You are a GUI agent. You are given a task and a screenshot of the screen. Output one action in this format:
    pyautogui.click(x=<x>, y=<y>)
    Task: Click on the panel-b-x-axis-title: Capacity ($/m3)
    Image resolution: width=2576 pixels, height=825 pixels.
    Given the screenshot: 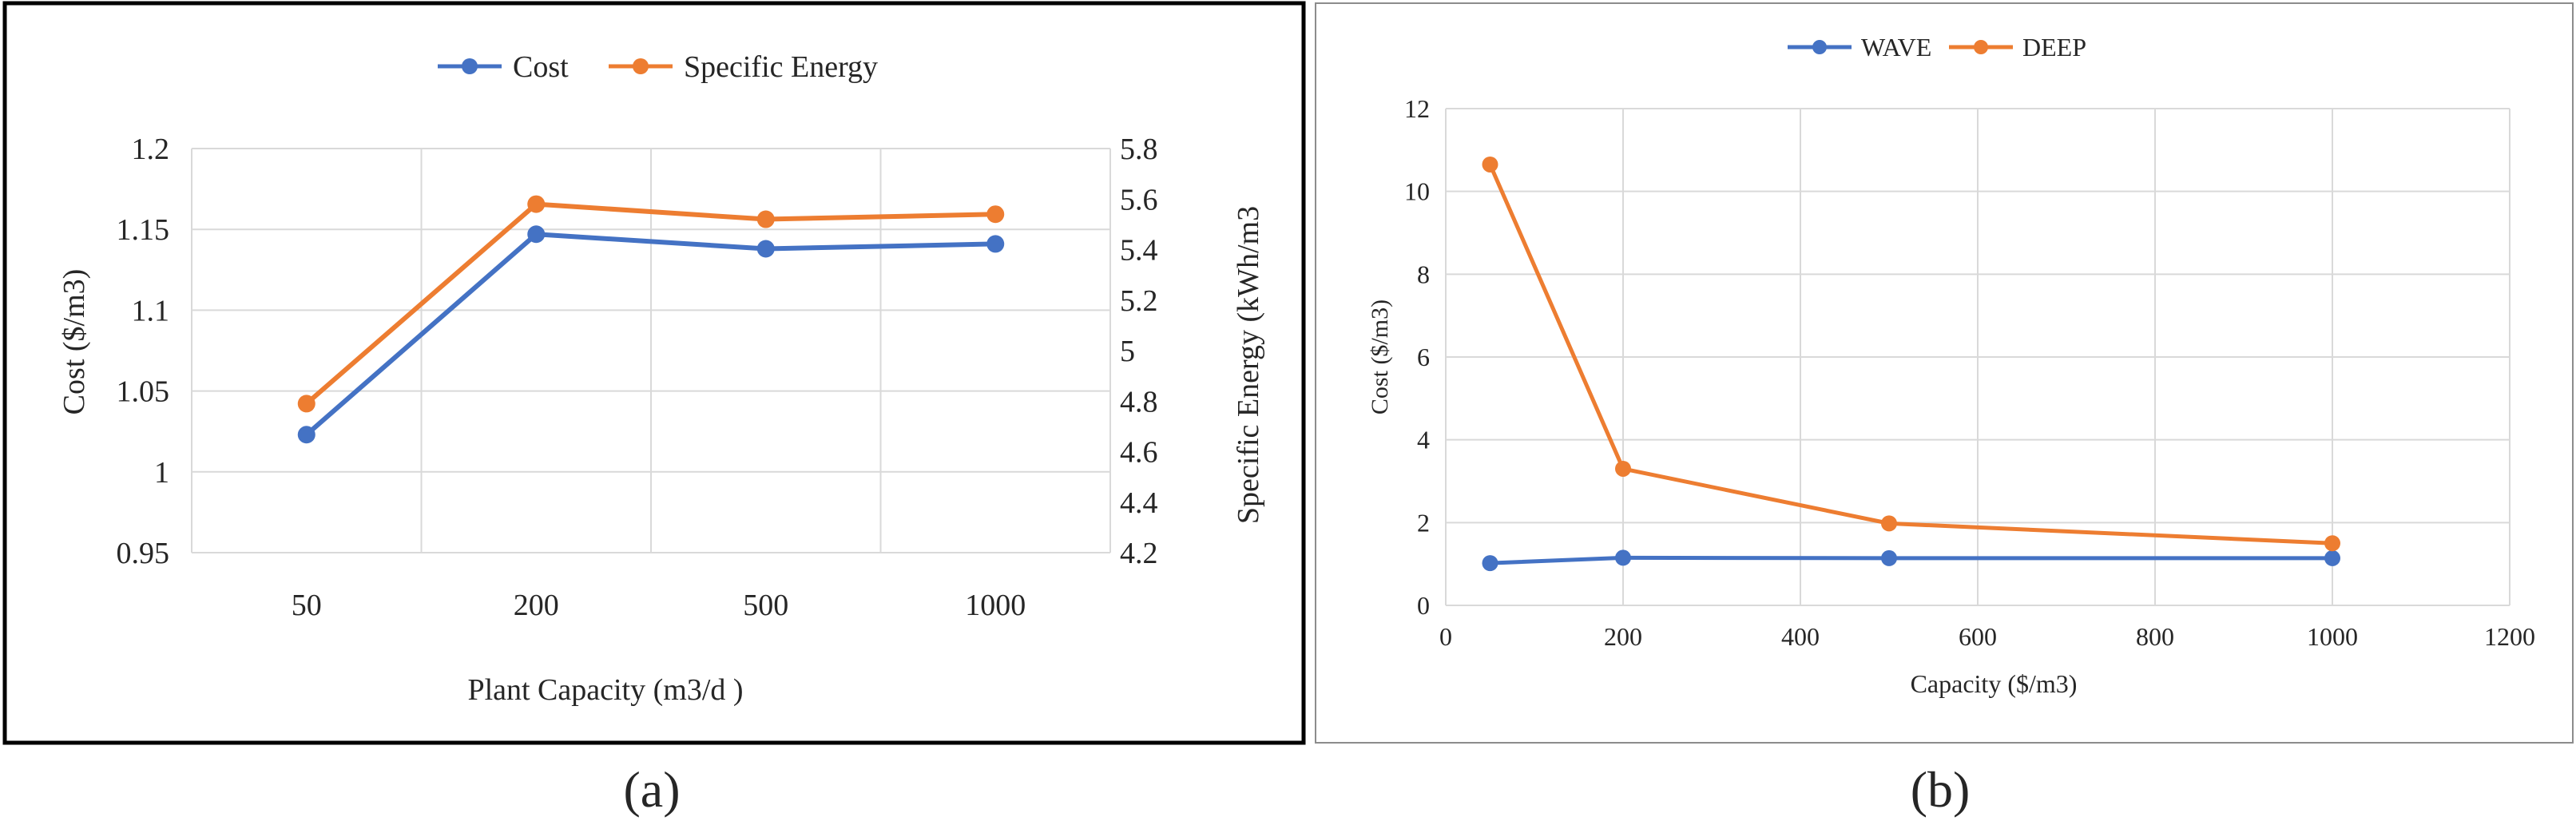 What is the action you would take?
    pyautogui.click(x=1994, y=684)
    